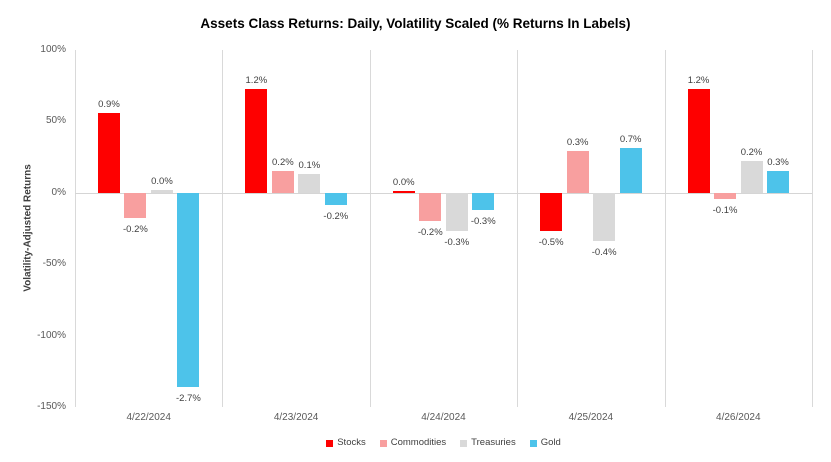  Describe the element at coordinates (577, 172) in the screenshot. I see `bar-commodities-4/25/2024` at that location.